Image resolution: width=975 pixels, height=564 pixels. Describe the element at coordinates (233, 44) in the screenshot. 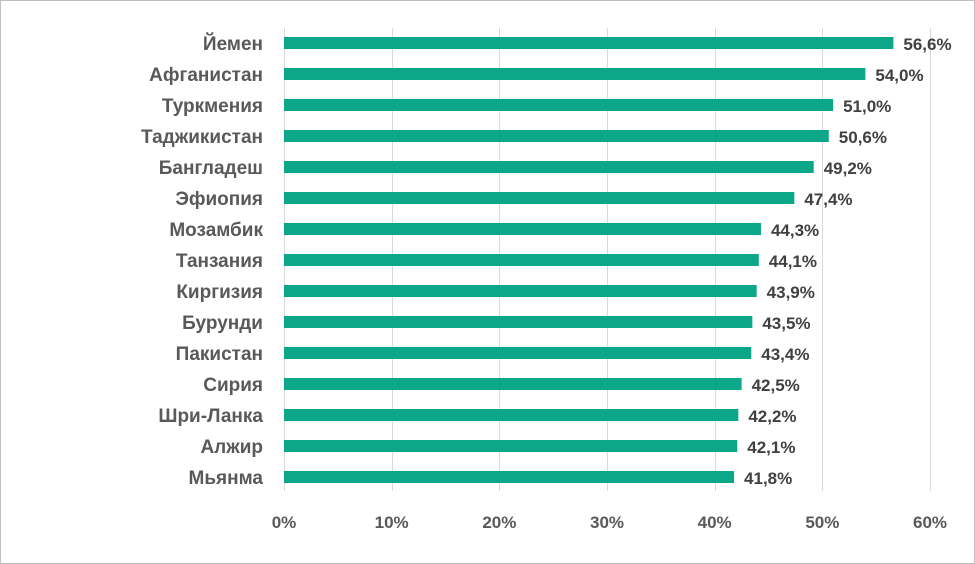

I see `category-label: Йемен` at that location.